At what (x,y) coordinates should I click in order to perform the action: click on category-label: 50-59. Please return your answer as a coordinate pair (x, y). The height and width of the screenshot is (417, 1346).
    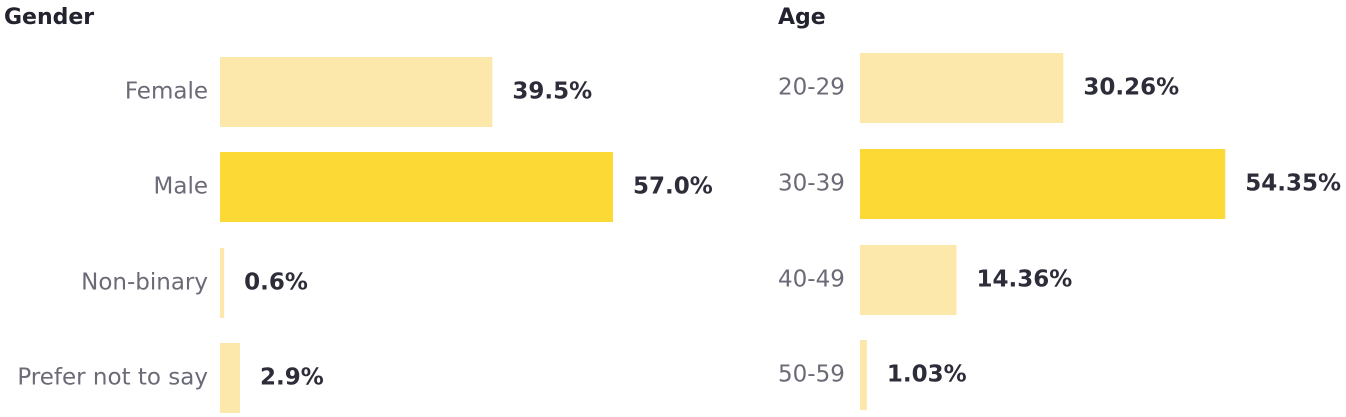
    Looking at the image, I should click on (811, 375).